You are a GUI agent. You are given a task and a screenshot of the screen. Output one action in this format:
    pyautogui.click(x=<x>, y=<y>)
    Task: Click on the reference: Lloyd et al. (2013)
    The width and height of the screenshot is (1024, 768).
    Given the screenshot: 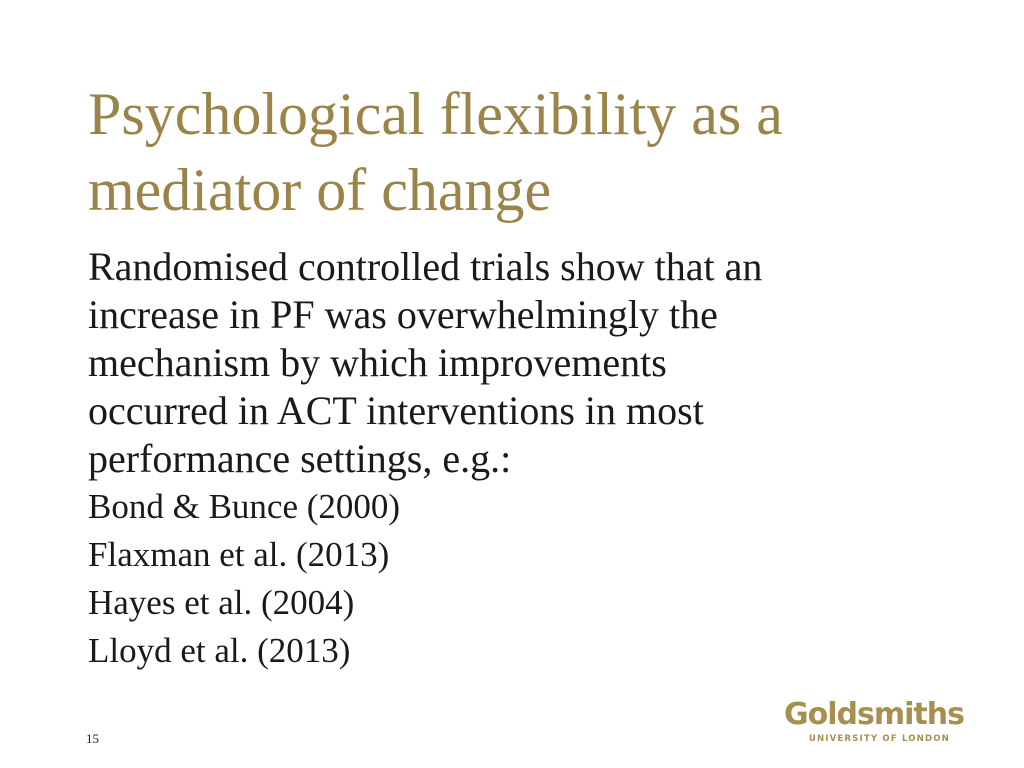 What is the action you would take?
    pyautogui.click(x=219, y=650)
    